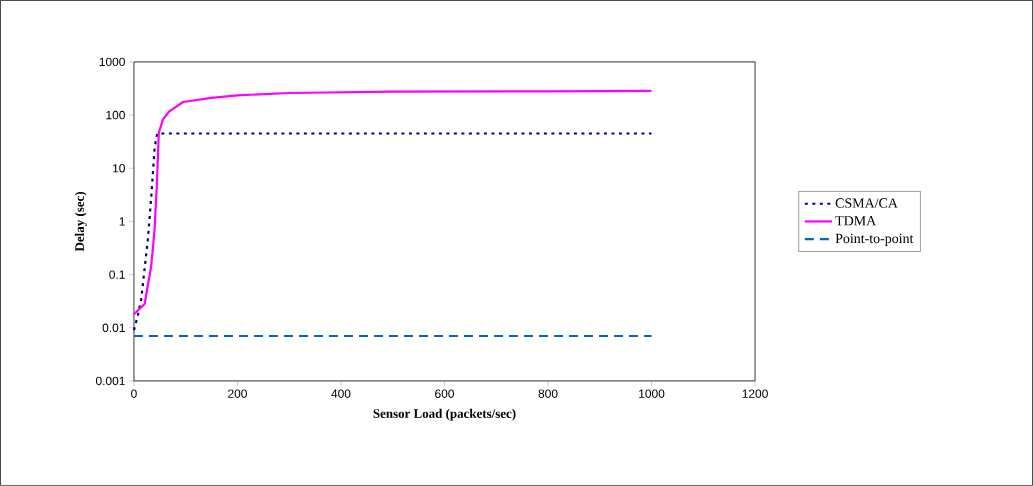 This screenshot has height=486, width=1033. I want to click on x-tick-label: 600, so click(445, 393).